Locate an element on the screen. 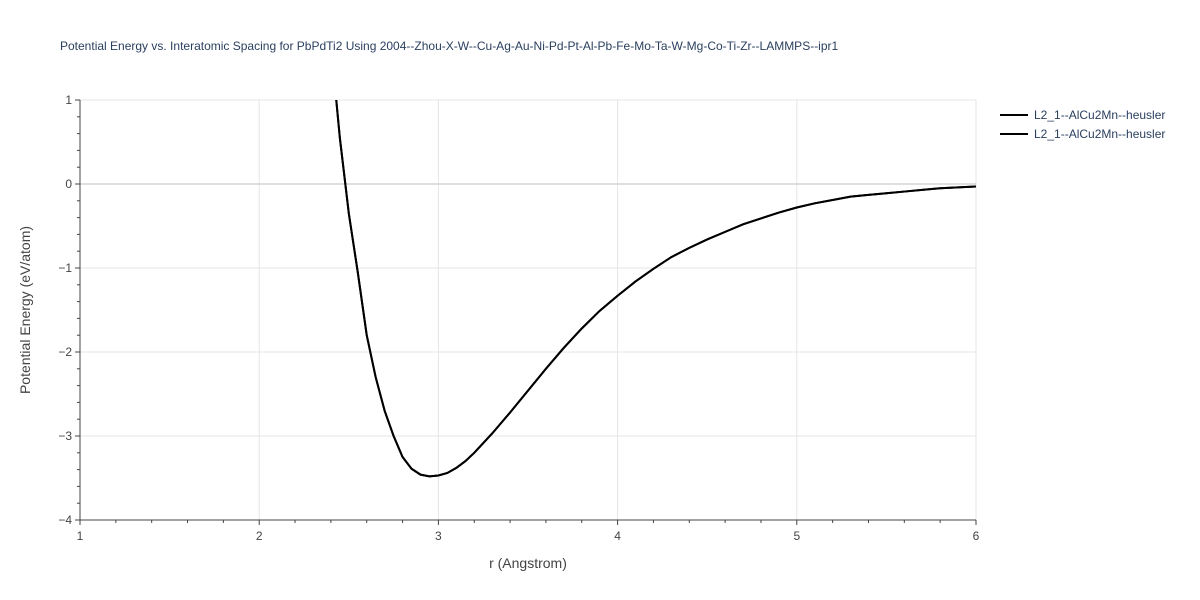 This screenshot has width=1200, height=600. x-tick-label: 1 is located at coordinates (80, 536).